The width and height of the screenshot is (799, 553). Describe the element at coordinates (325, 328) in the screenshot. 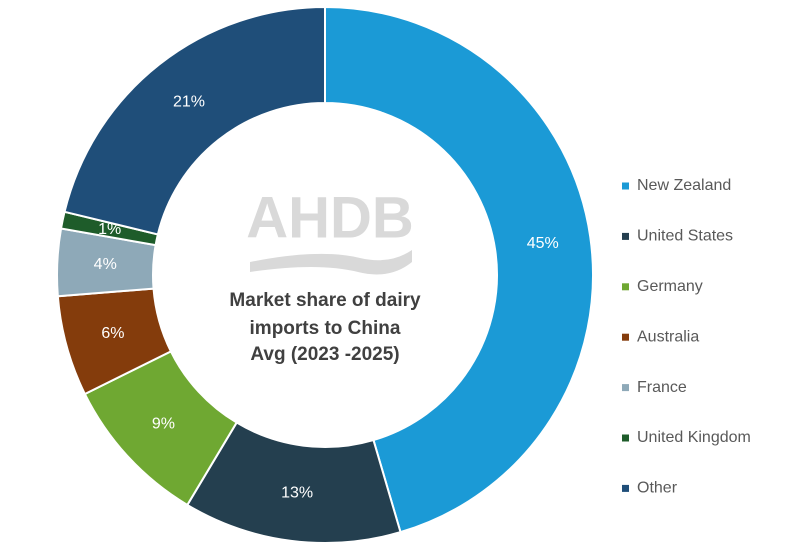

I see `chart-title: imports to China` at that location.